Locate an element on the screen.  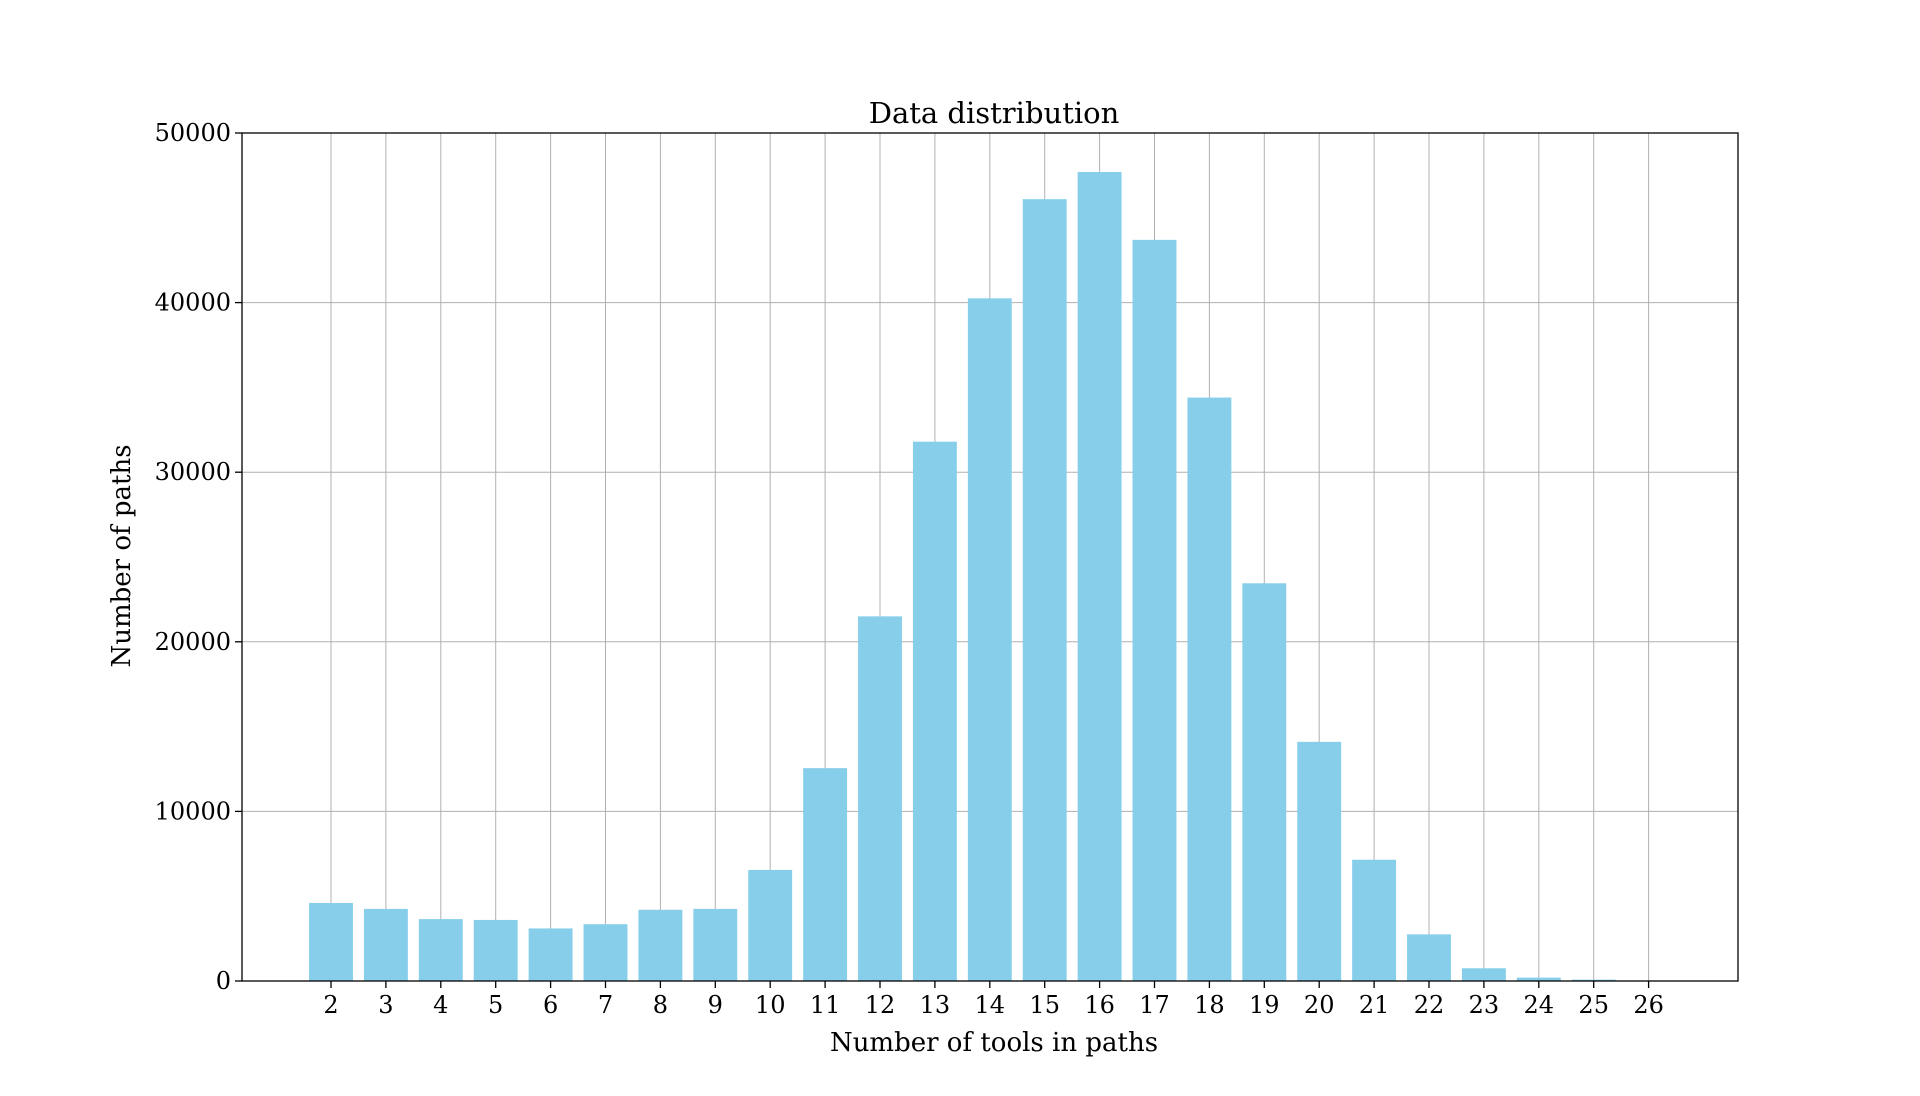
x-tick-label: 21 is located at coordinates (1374, 1005).